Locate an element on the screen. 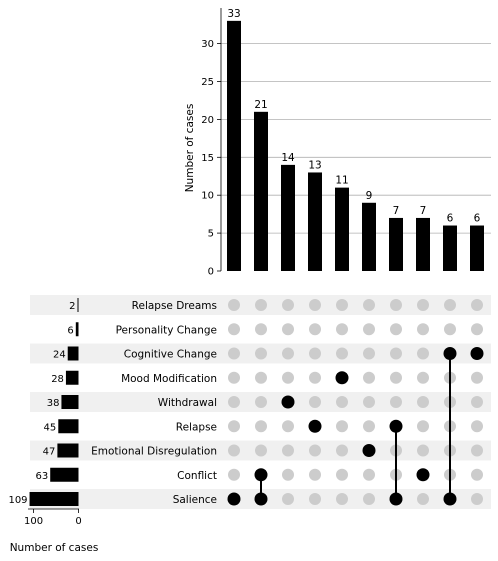 The image size is (498, 561). y-tick-label-25: 25 is located at coordinates (207, 82).